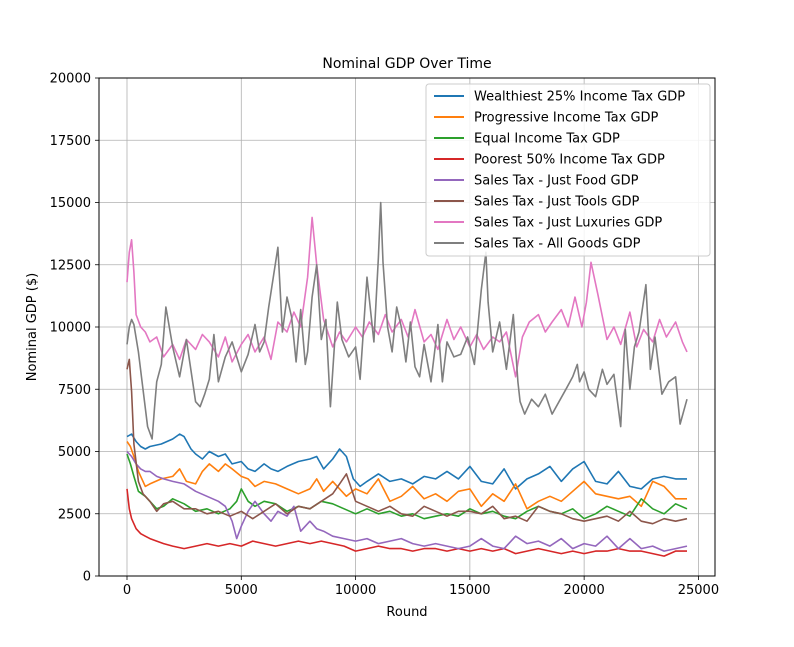 The width and height of the screenshot is (794, 647). I want to click on x-axis-label: Round, so click(406, 612).